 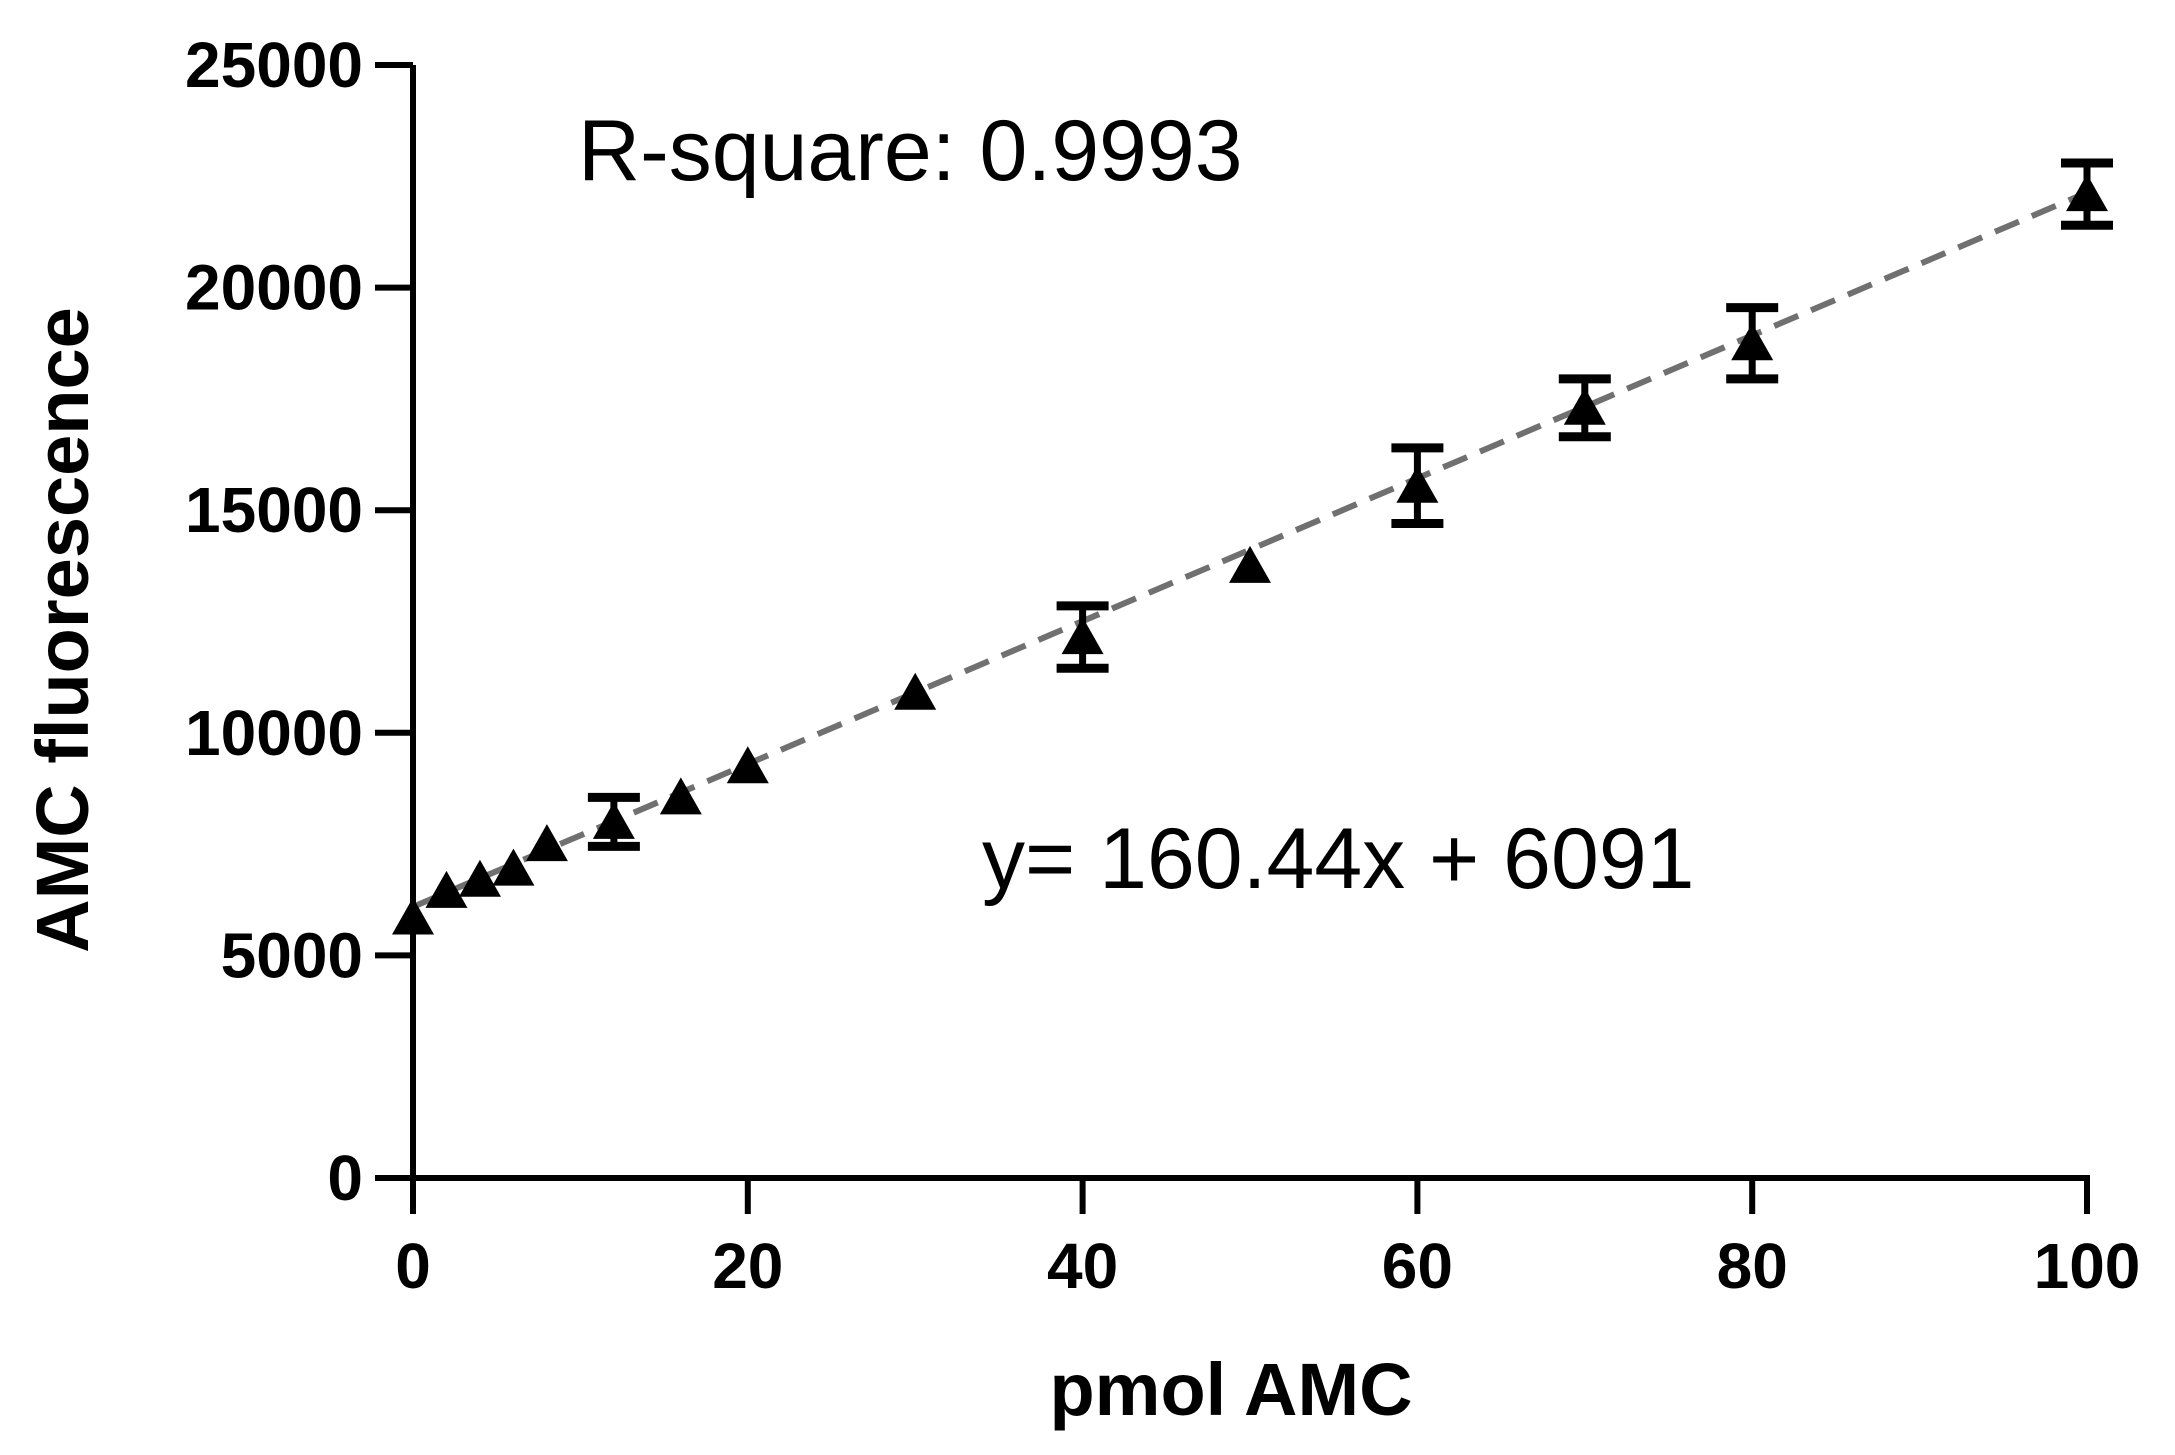 I want to click on x-tick-label: 100, so click(x=2087, y=1266).